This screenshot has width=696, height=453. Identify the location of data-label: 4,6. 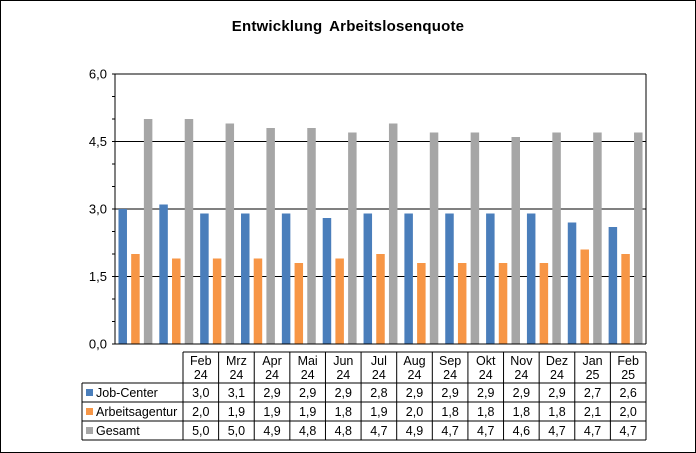
(521, 431).